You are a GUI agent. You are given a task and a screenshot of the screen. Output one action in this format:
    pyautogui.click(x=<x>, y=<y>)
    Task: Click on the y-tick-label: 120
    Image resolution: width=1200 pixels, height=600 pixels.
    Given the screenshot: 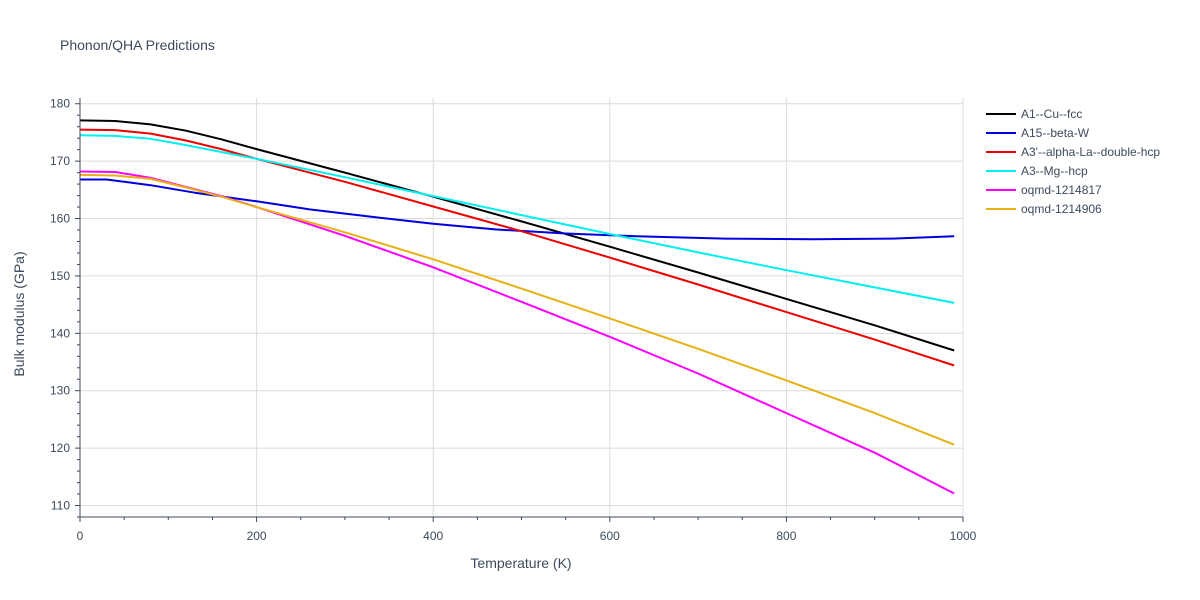 What is the action you would take?
    pyautogui.click(x=60, y=448)
    